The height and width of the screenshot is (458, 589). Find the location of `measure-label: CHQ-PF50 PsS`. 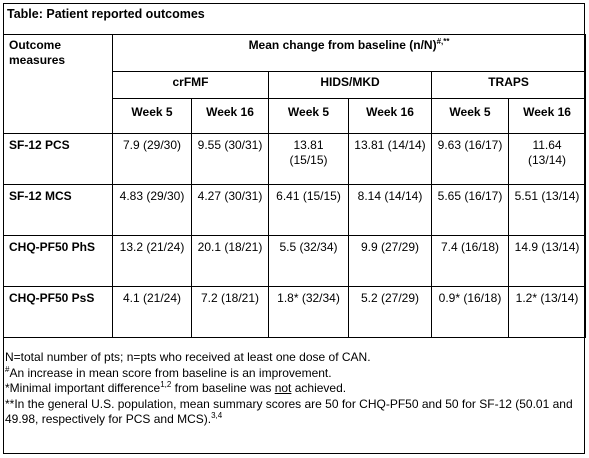

measure-label: CHQ-PF50 PsS is located at coordinates (58, 312).